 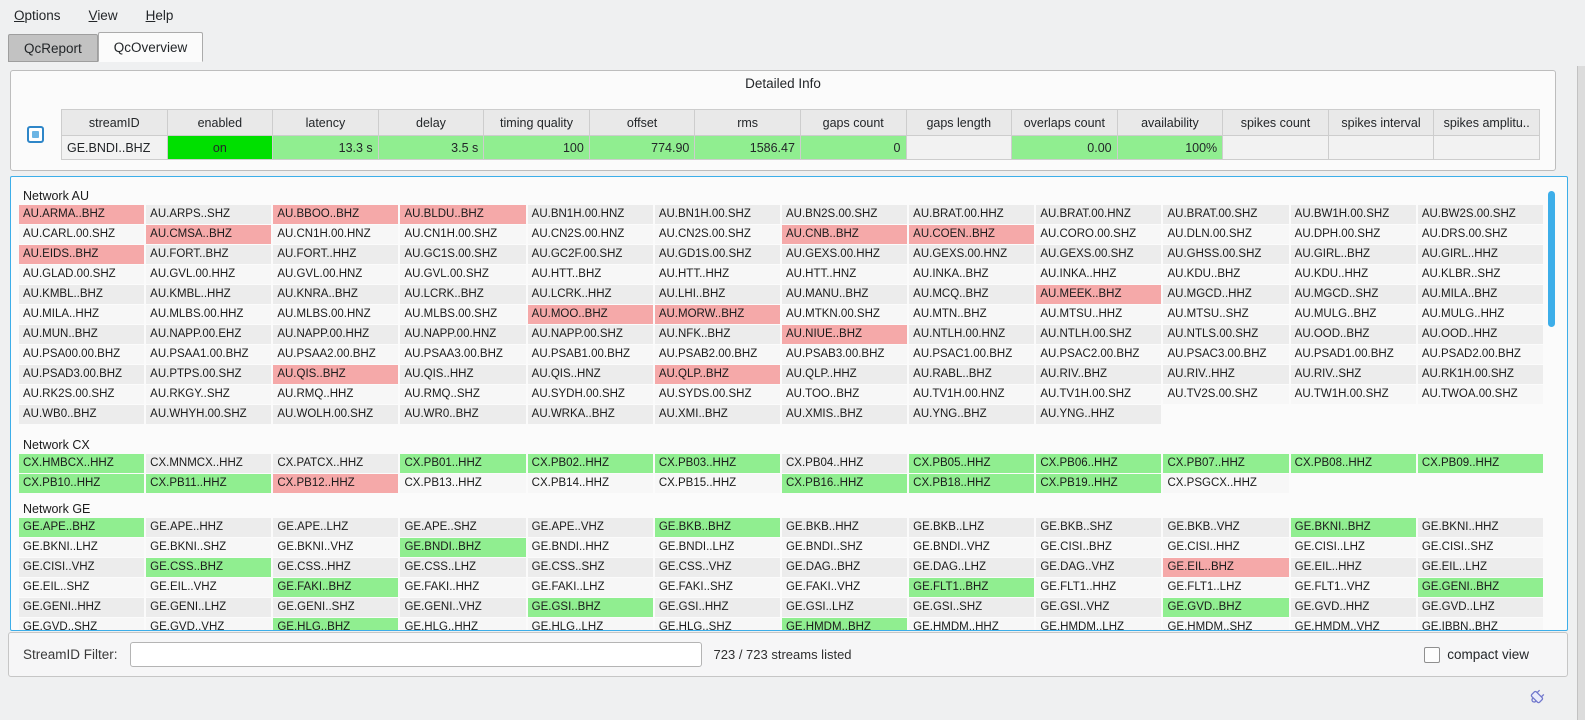 I want to click on stream-cell: AU.CORO.00.SHZ, so click(x=1100, y=235).